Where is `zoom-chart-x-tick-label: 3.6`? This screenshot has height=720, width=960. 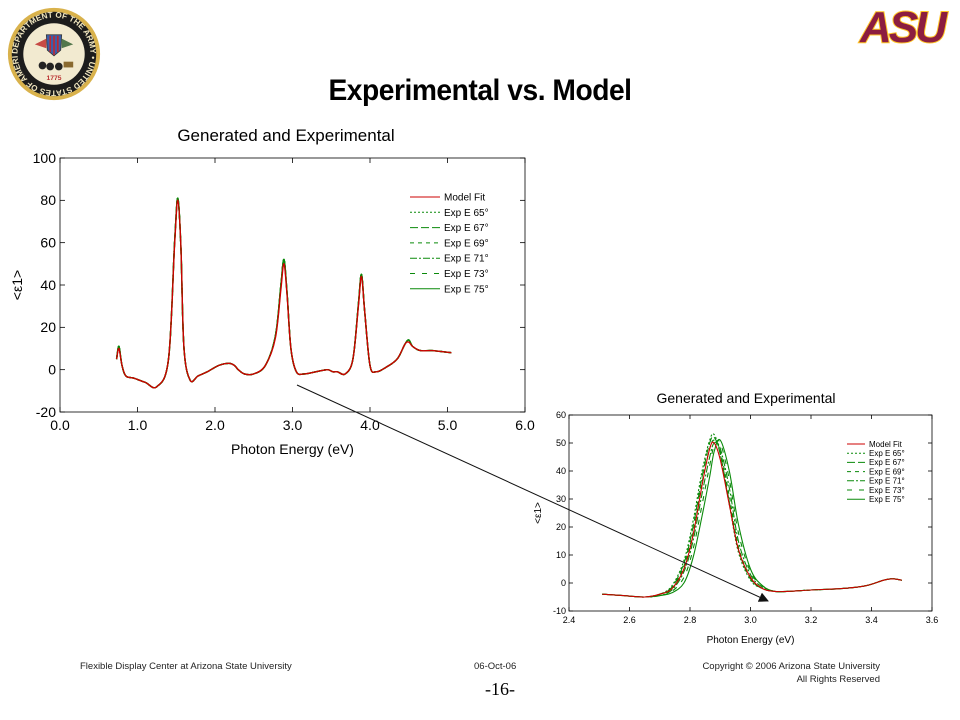 zoom-chart-x-tick-label: 3.6 is located at coordinates (932, 620).